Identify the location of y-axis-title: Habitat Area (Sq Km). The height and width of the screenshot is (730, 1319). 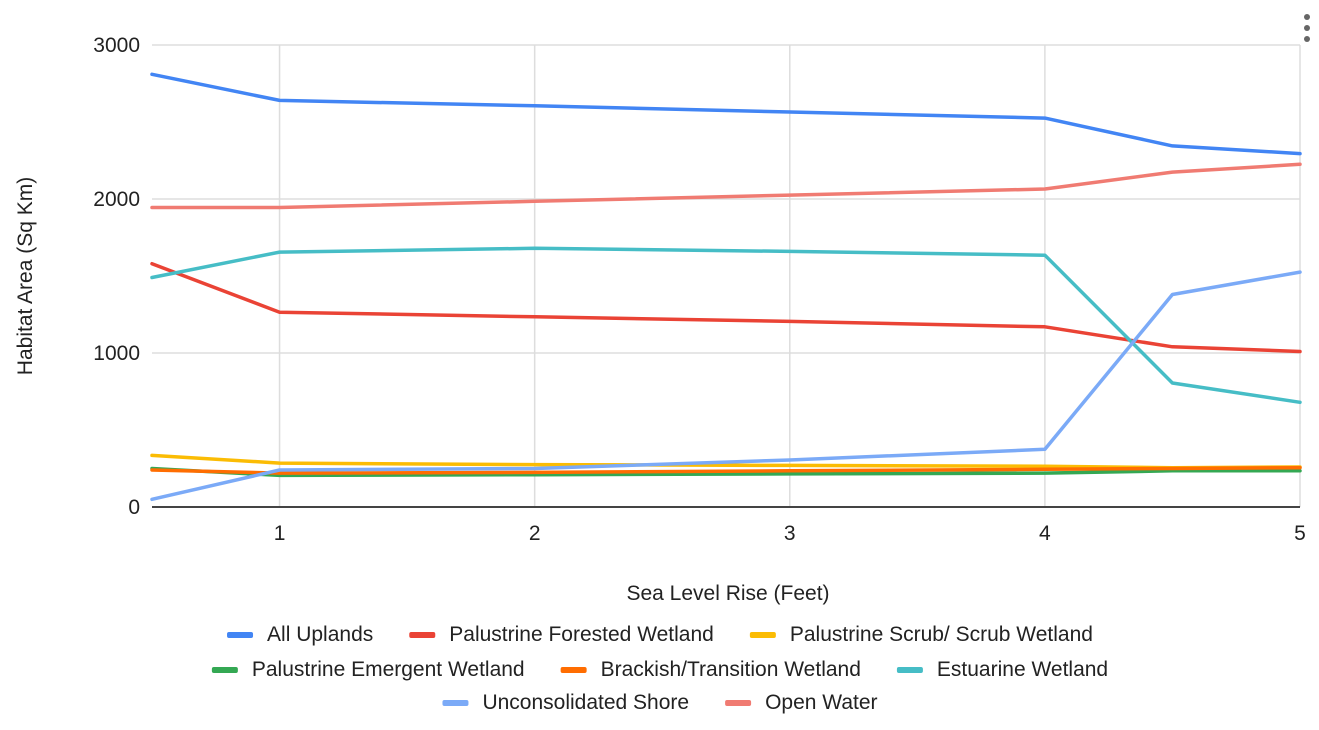
(25, 276).